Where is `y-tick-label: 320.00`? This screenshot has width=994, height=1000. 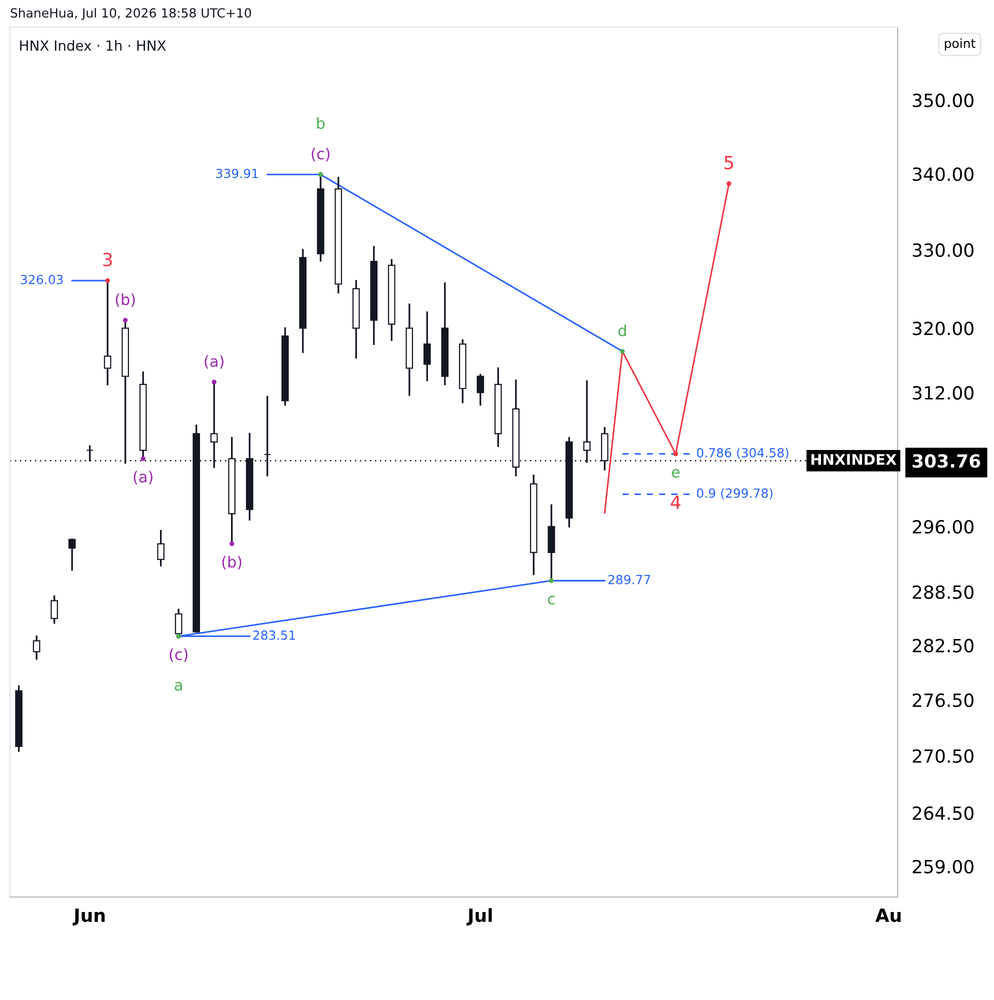
y-tick-label: 320.00 is located at coordinates (943, 329).